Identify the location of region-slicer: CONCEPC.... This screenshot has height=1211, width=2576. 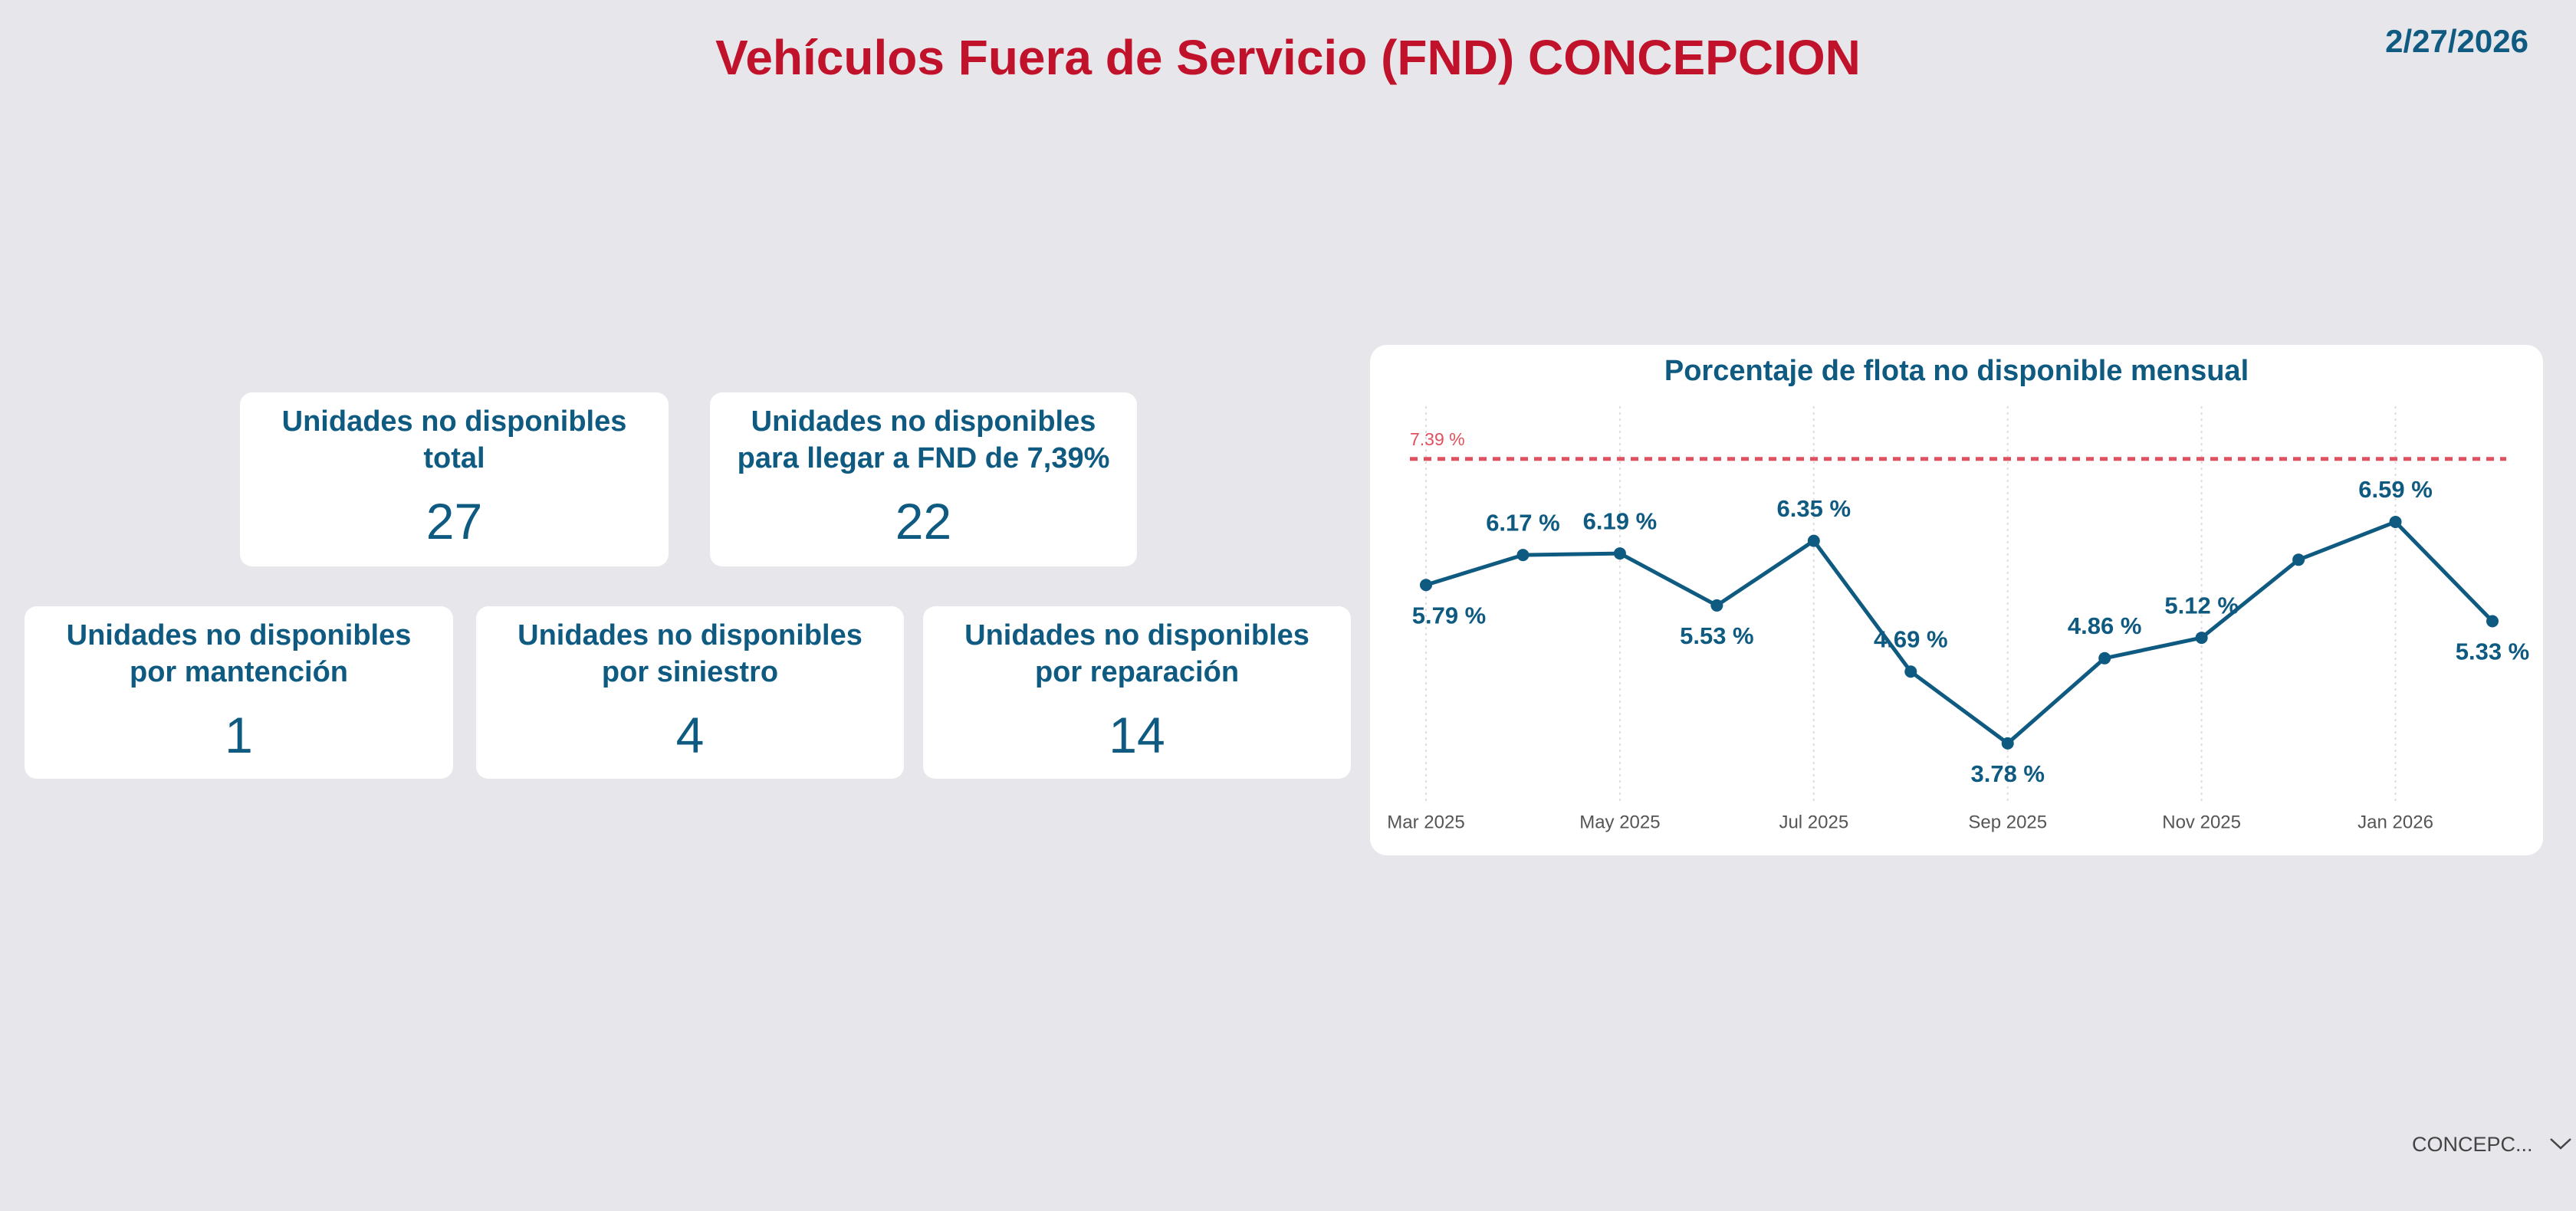
(2492, 1145).